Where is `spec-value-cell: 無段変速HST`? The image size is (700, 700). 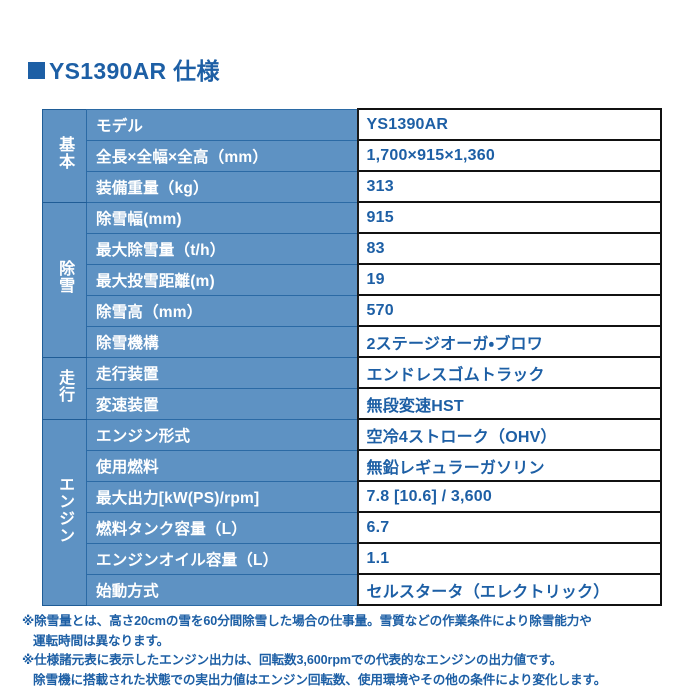
spec-value-cell: 無段変速HST is located at coordinates (509, 403).